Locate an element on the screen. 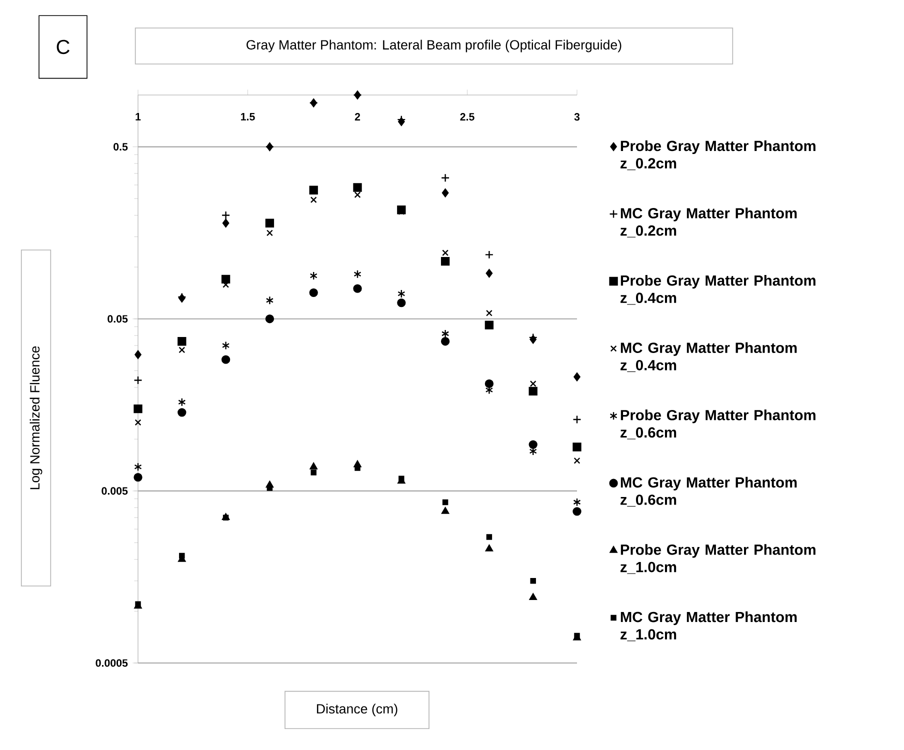 The width and height of the screenshot is (904, 750). legend-label: Probe Gray Matter Phantom z_1.0cm is located at coordinates (718, 559).